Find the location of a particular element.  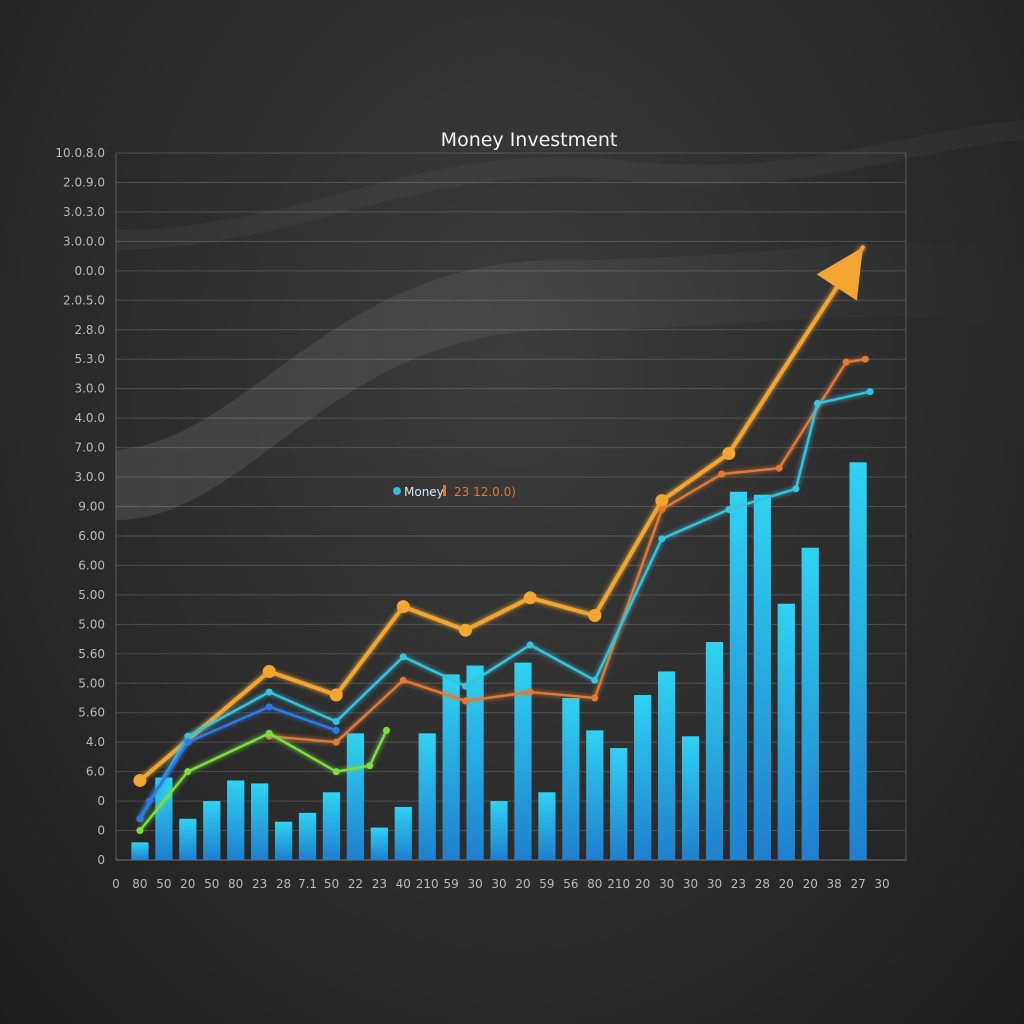

y-tick-label: 2.0.9.0 is located at coordinates (84, 182).